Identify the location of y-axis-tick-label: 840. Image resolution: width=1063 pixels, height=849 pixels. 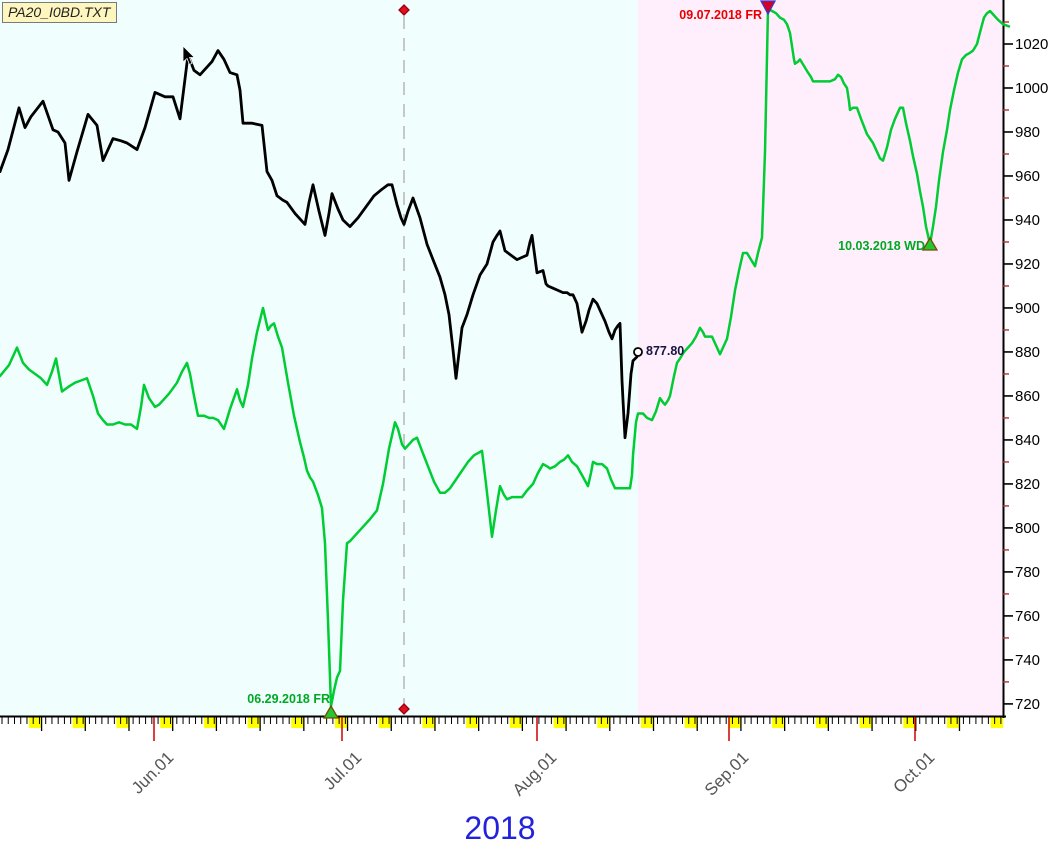
(1028, 440).